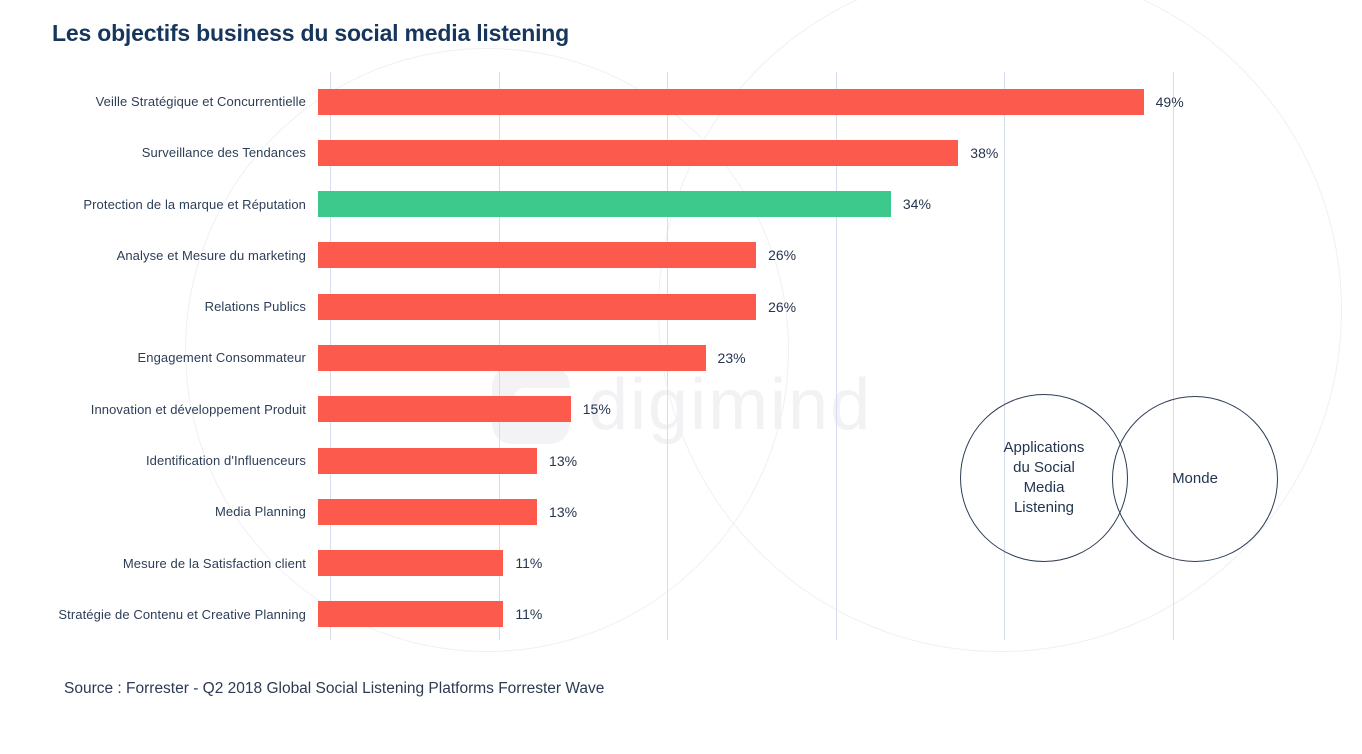  What do you see at coordinates (260, 512) in the screenshot?
I see `category-label: Media Planning` at bounding box center [260, 512].